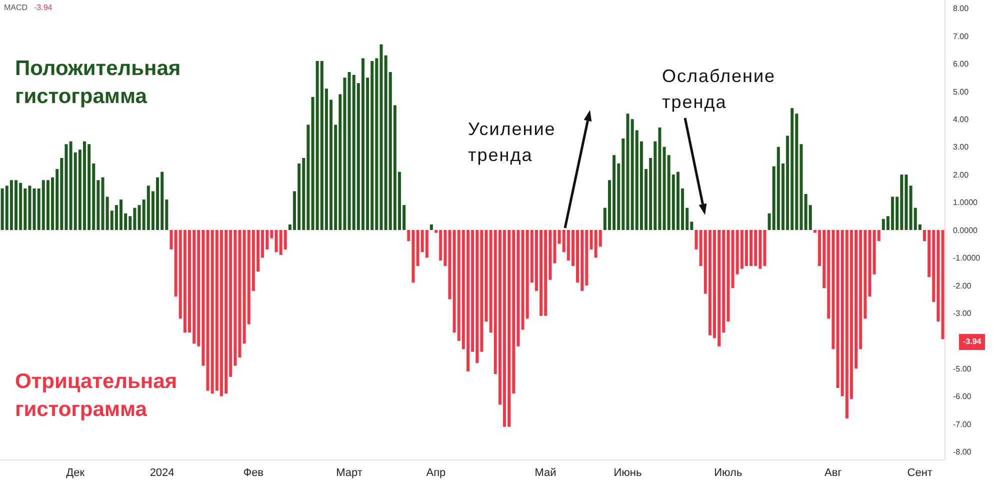 The image size is (1000, 482). Describe the element at coordinates (962, 369) in the screenshot. I see `y-tick-label: -5.00` at that location.